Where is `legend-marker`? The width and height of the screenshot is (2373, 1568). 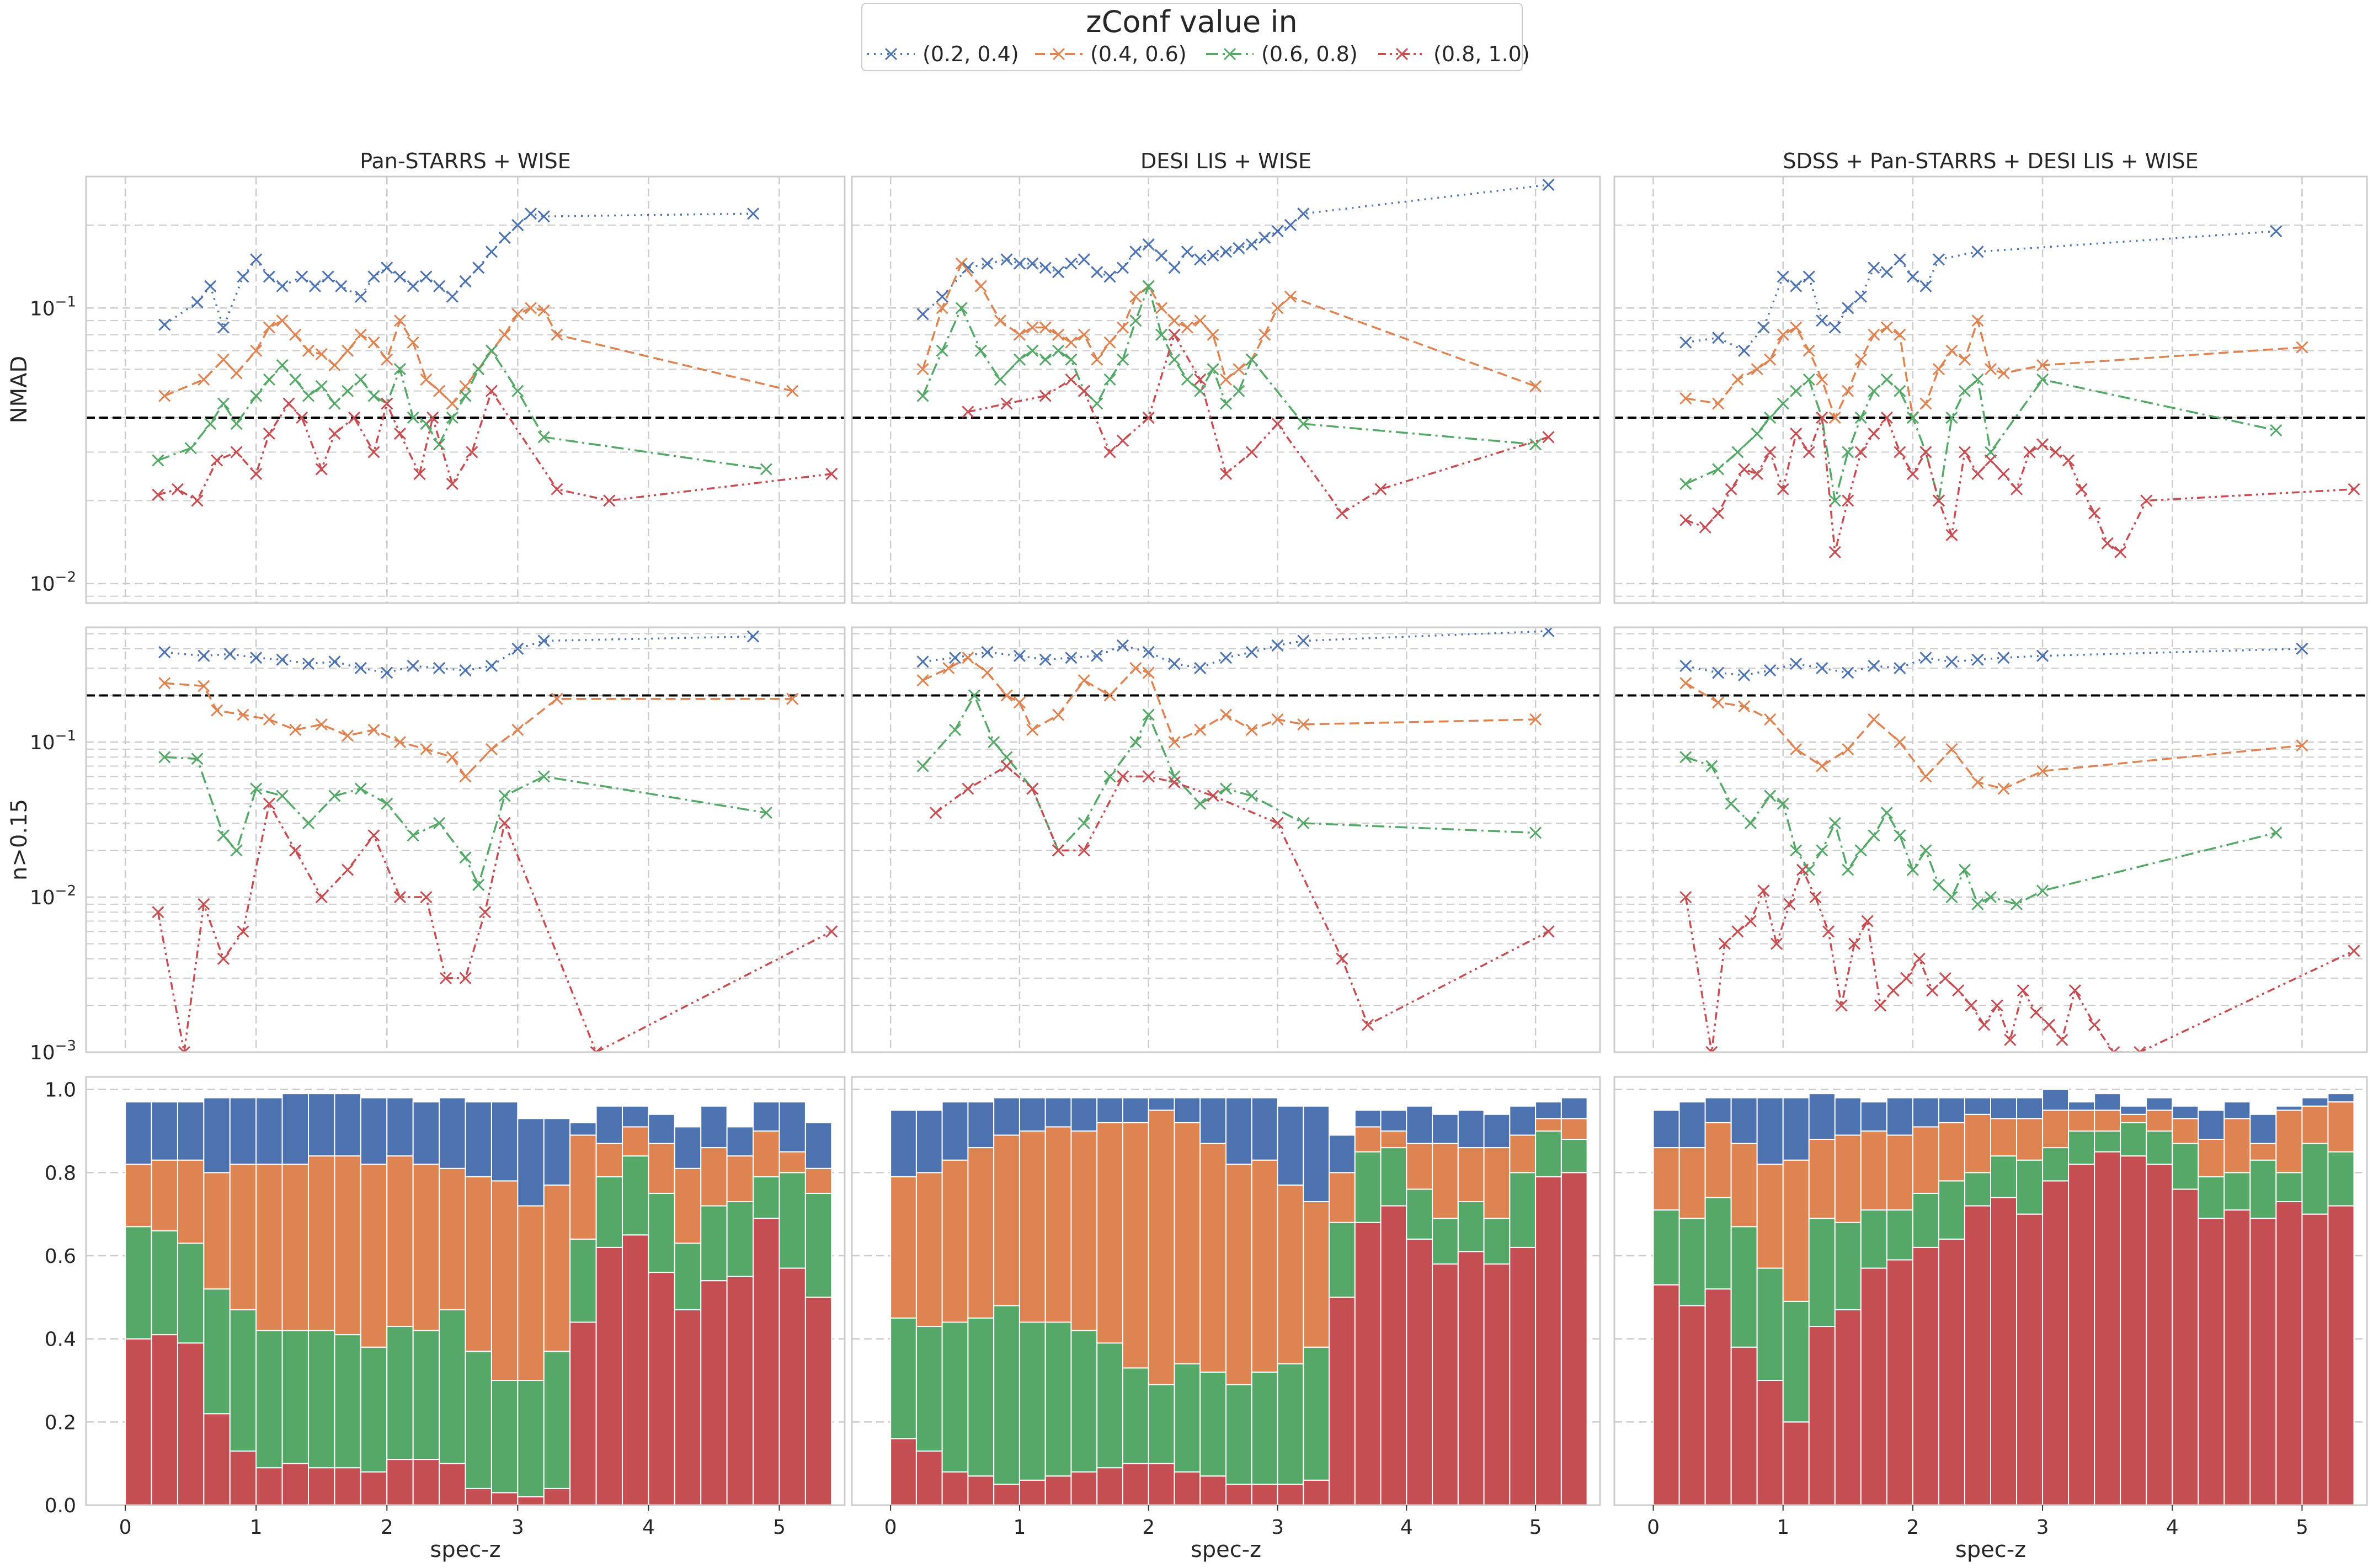
legend-marker is located at coordinates (1058, 54).